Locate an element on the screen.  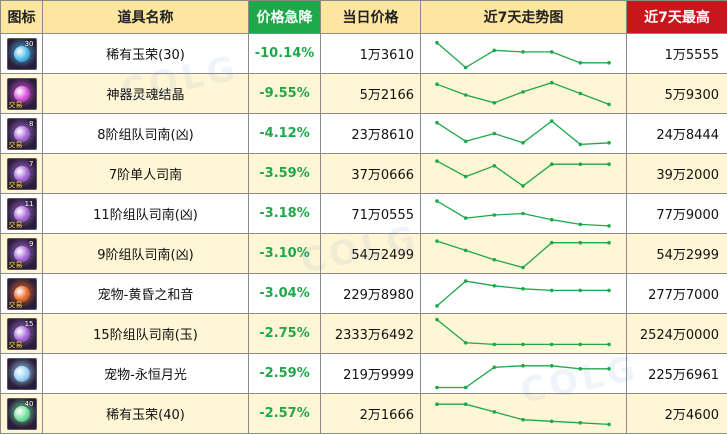
item-price-drop: -3.10% is located at coordinates (284, 253).